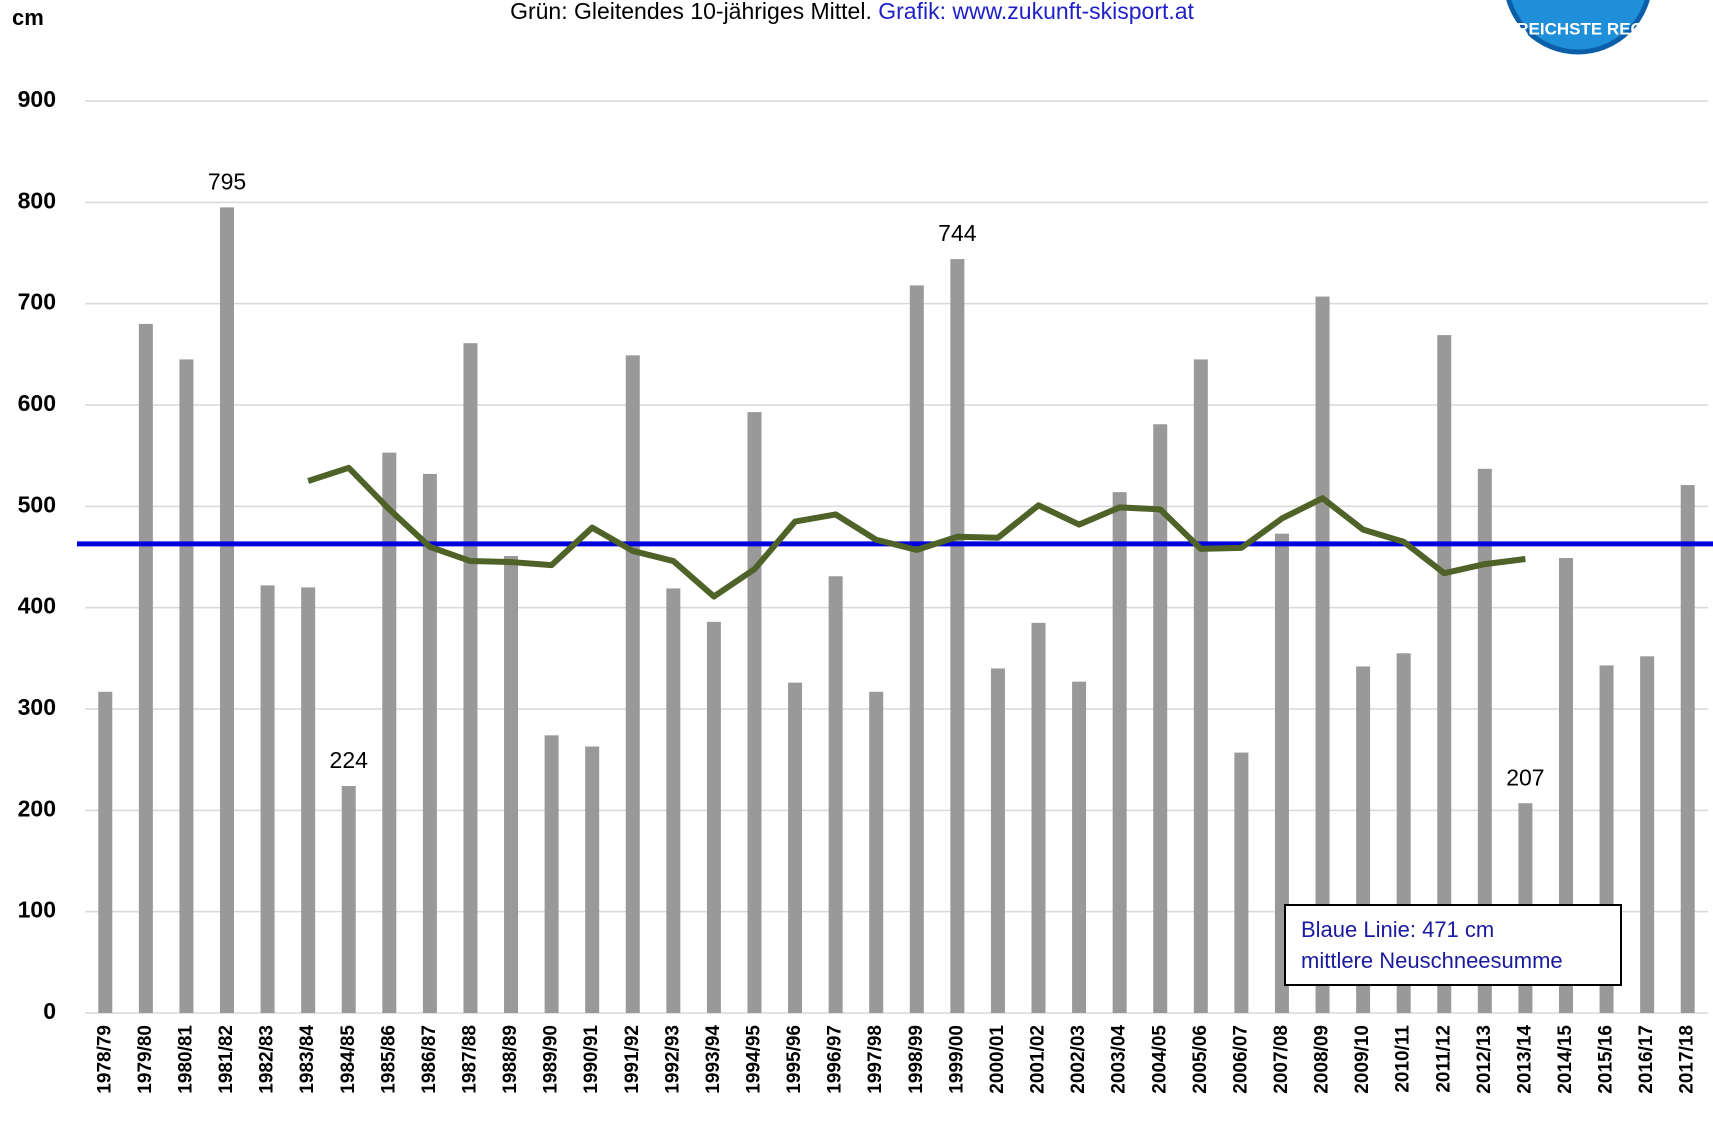 This screenshot has height=1132, width=1713. Describe the element at coordinates (227, 181) in the screenshot. I see `data-label: 795` at that location.